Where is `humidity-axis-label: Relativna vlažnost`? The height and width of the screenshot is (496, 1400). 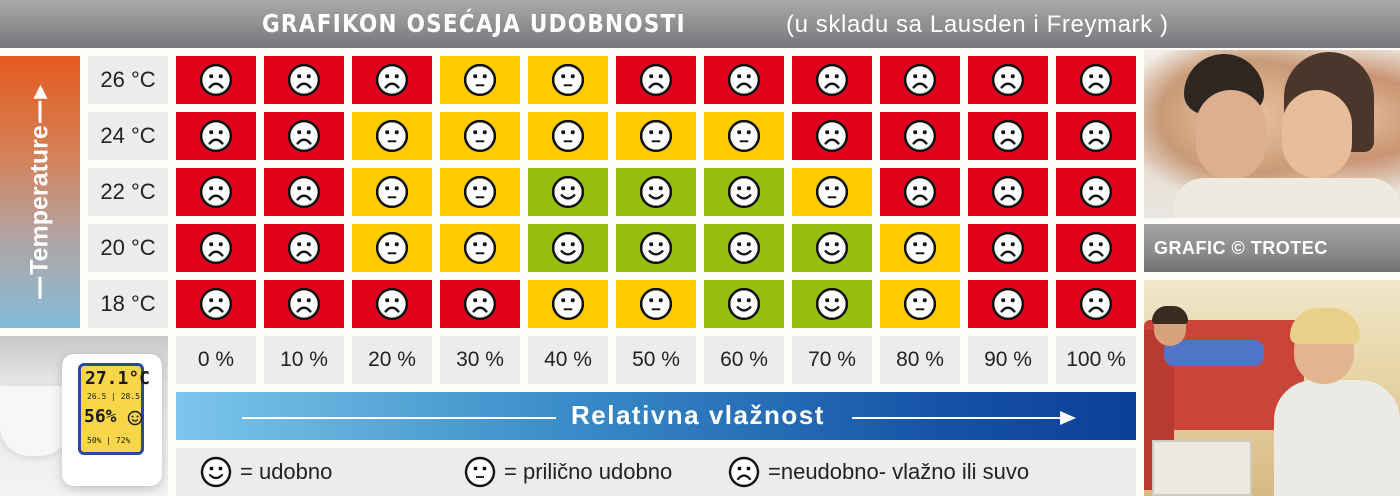 humidity-axis-label: Relativna vlažnost is located at coordinates (698, 415).